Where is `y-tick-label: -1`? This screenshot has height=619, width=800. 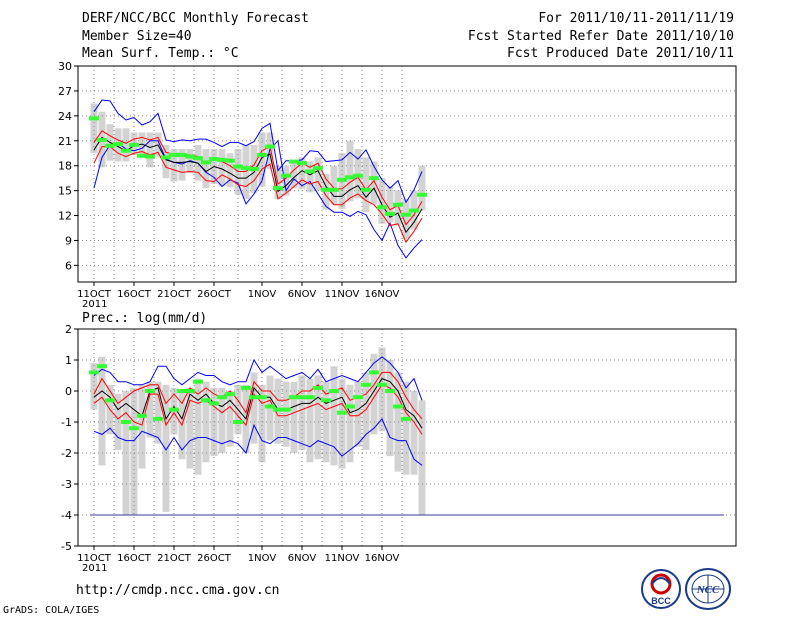
y-tick-label: -1 is located at coordinates (66, 422).